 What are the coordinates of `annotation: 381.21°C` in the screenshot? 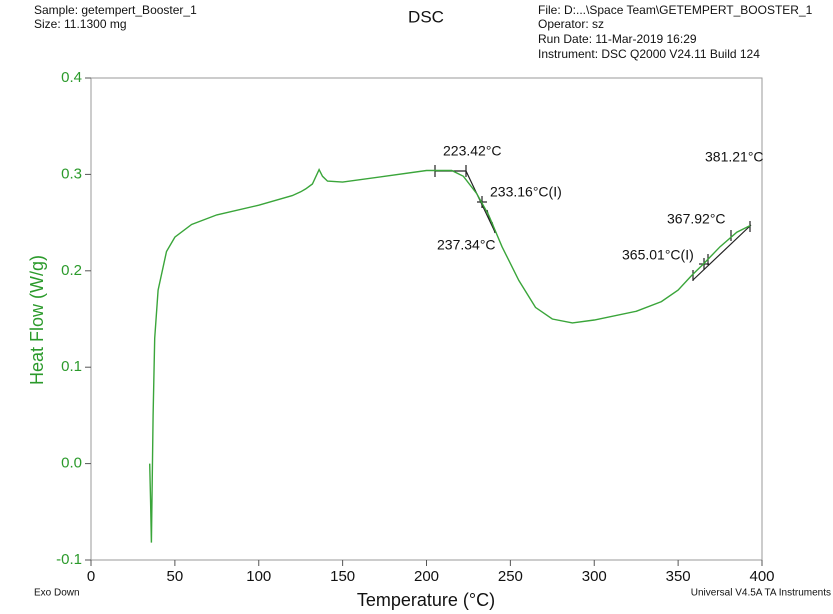 It's located at (734, 157).